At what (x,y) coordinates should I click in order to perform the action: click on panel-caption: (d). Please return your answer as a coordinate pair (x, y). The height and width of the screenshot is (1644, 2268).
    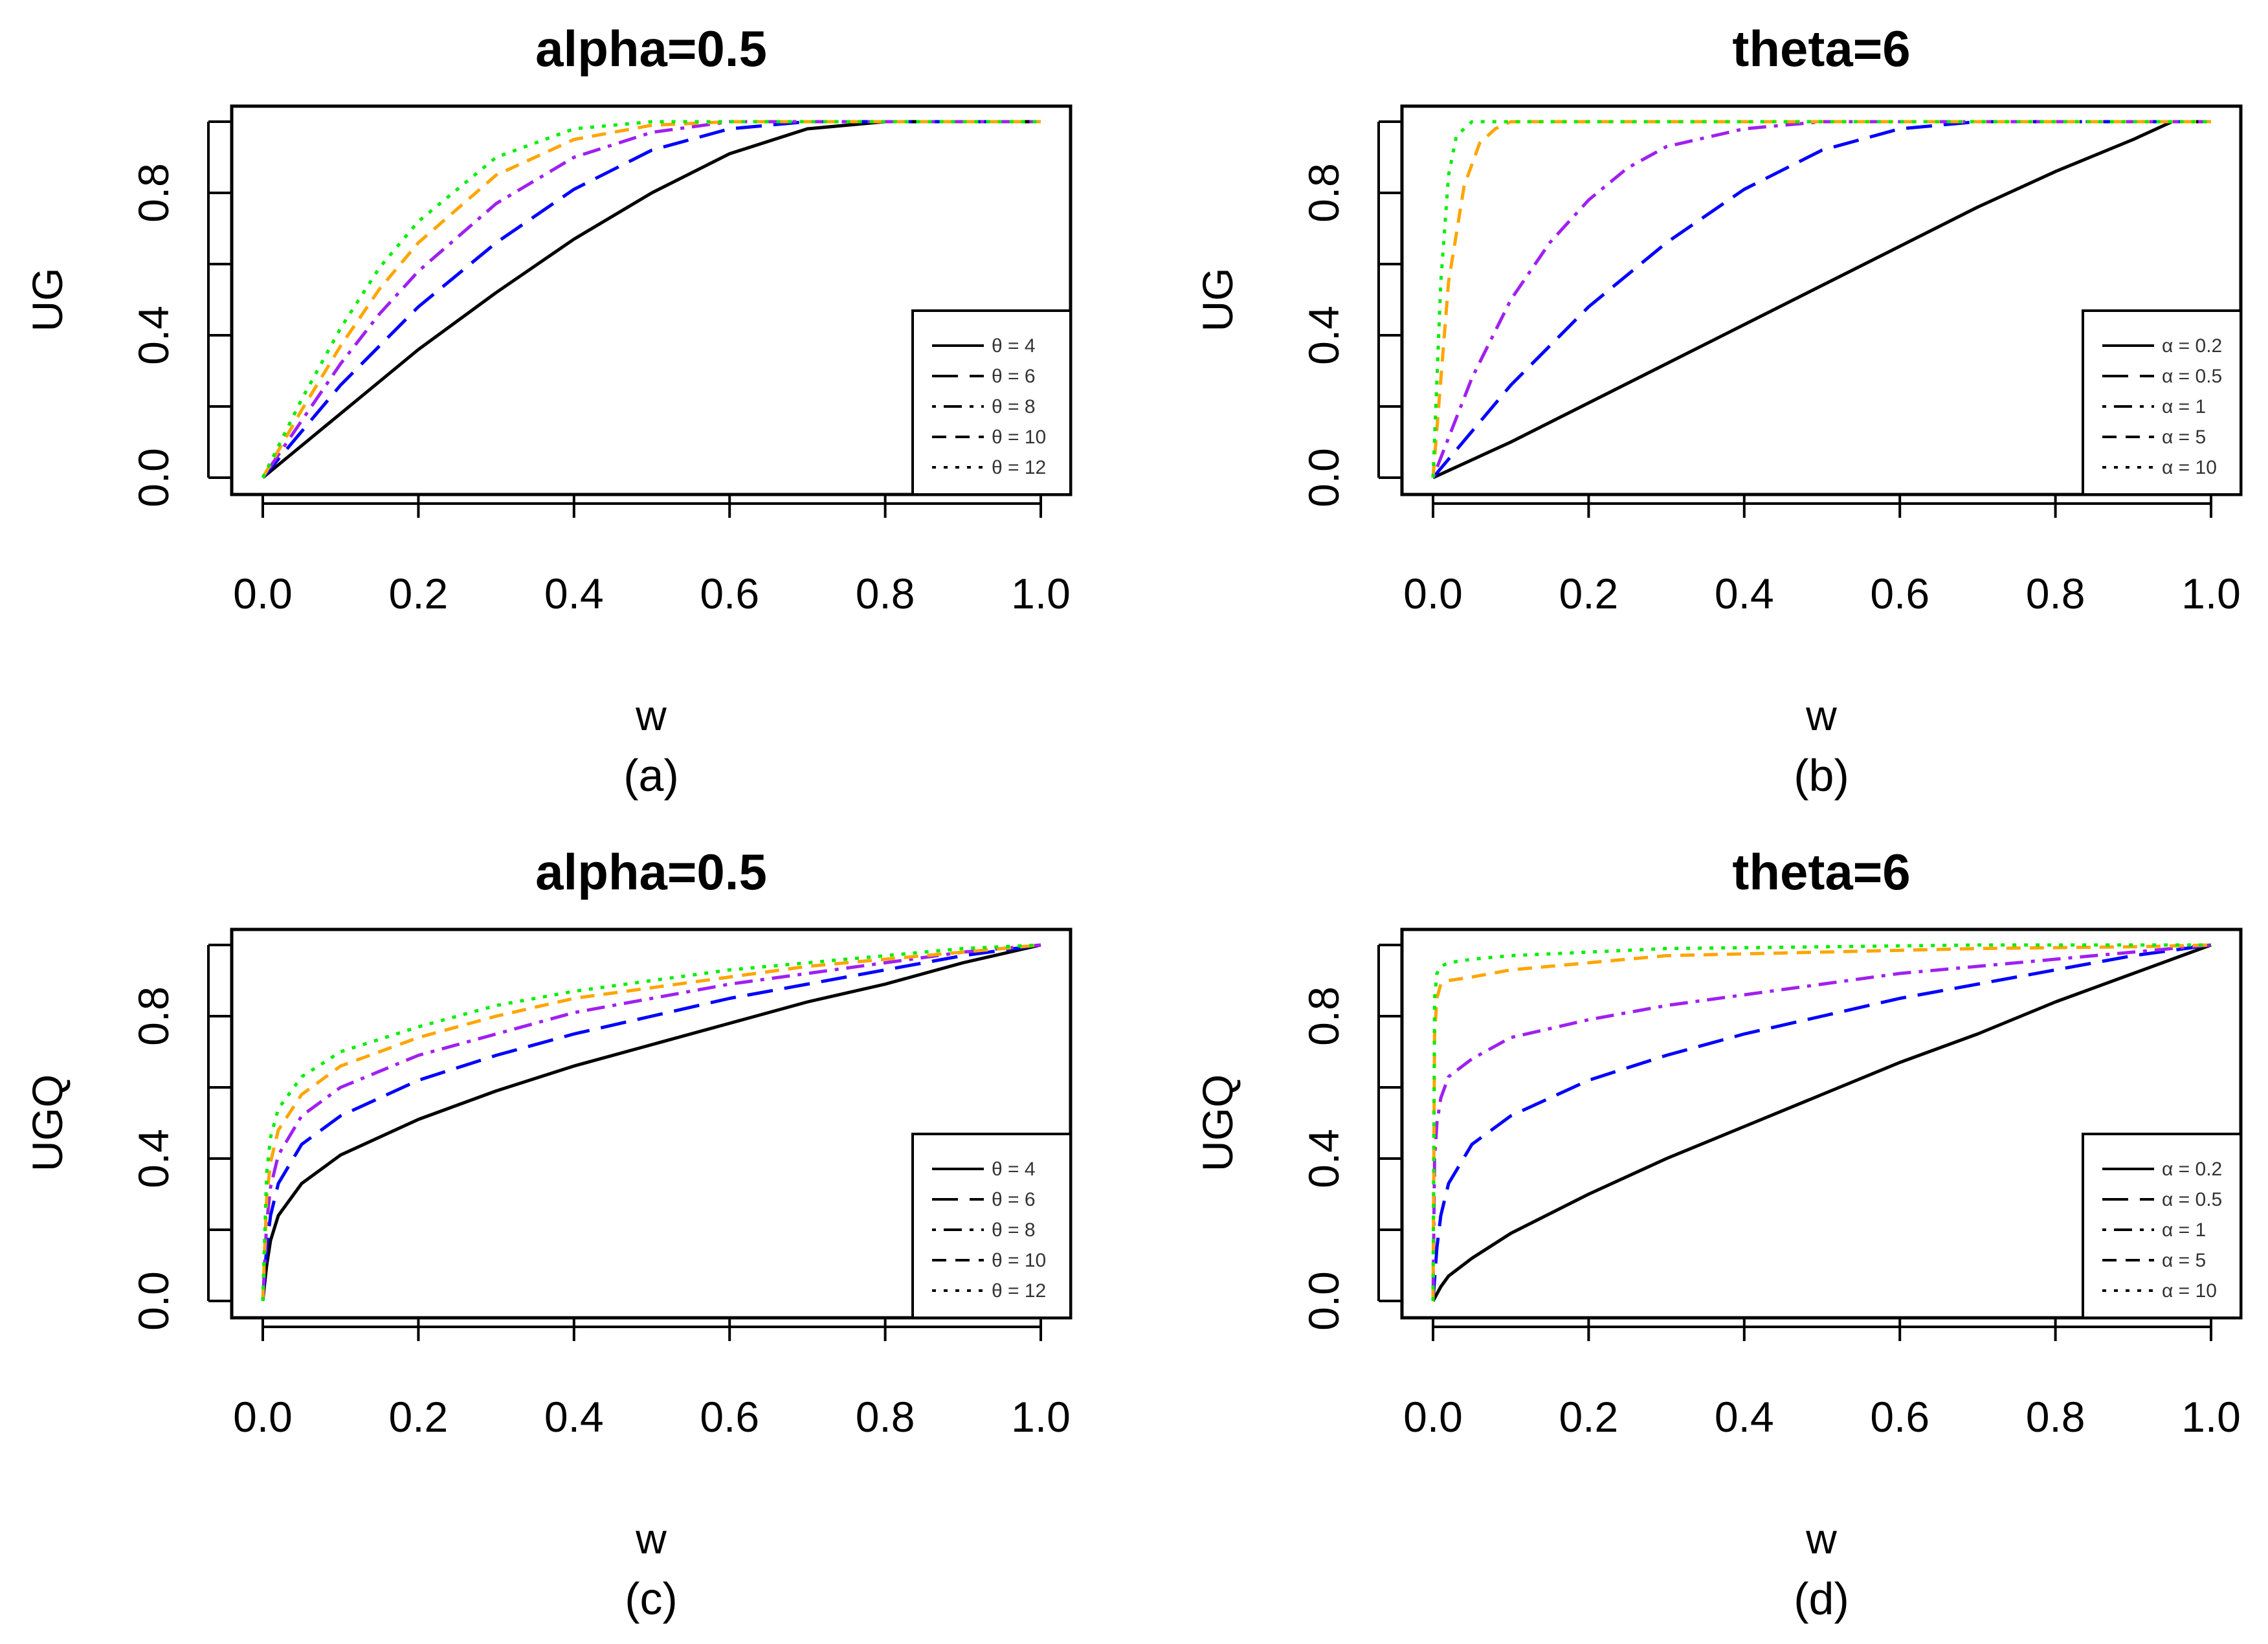
    Looking at the image, I should click on (1821, 1598).